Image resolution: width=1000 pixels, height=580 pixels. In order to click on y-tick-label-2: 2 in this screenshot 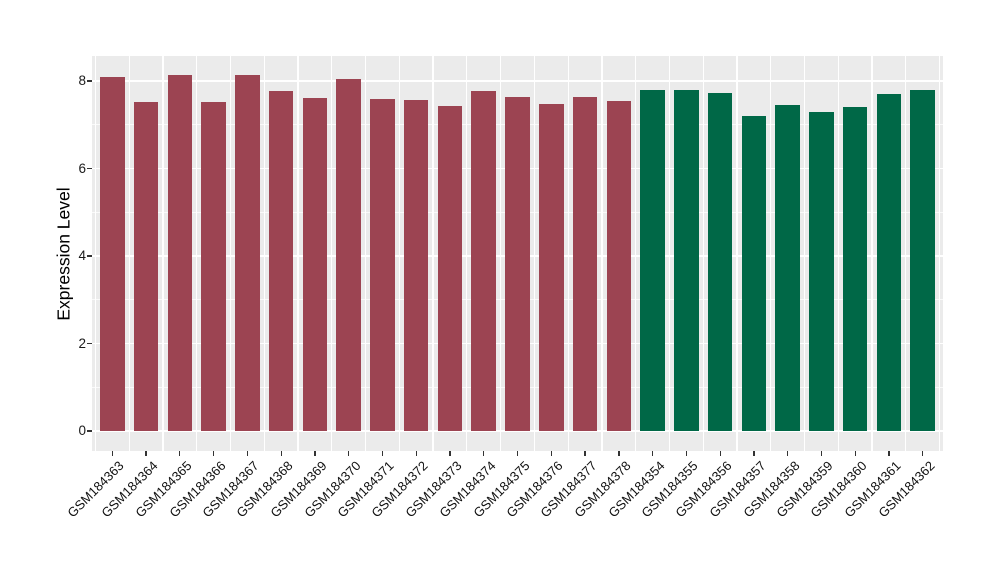, I will do `click(82, 343)`.